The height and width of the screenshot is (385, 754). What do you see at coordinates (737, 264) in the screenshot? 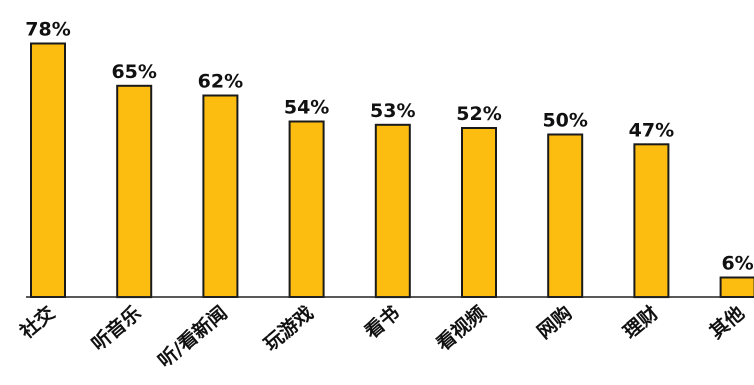
I see `value-label-9: 6%` at bounding box center [737, 264].